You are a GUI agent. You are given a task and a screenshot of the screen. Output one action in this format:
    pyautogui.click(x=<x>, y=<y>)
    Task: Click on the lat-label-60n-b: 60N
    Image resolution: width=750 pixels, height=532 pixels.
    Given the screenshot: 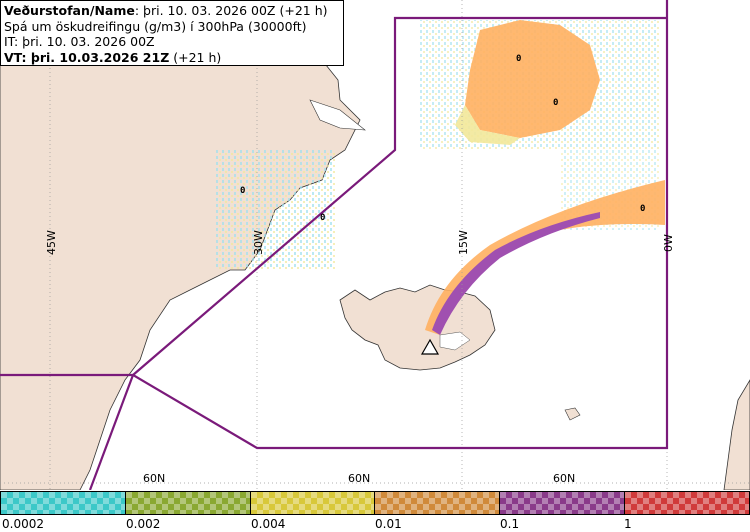 What is the action you would take?
    pyautogui.click(x=359, y=478)
    